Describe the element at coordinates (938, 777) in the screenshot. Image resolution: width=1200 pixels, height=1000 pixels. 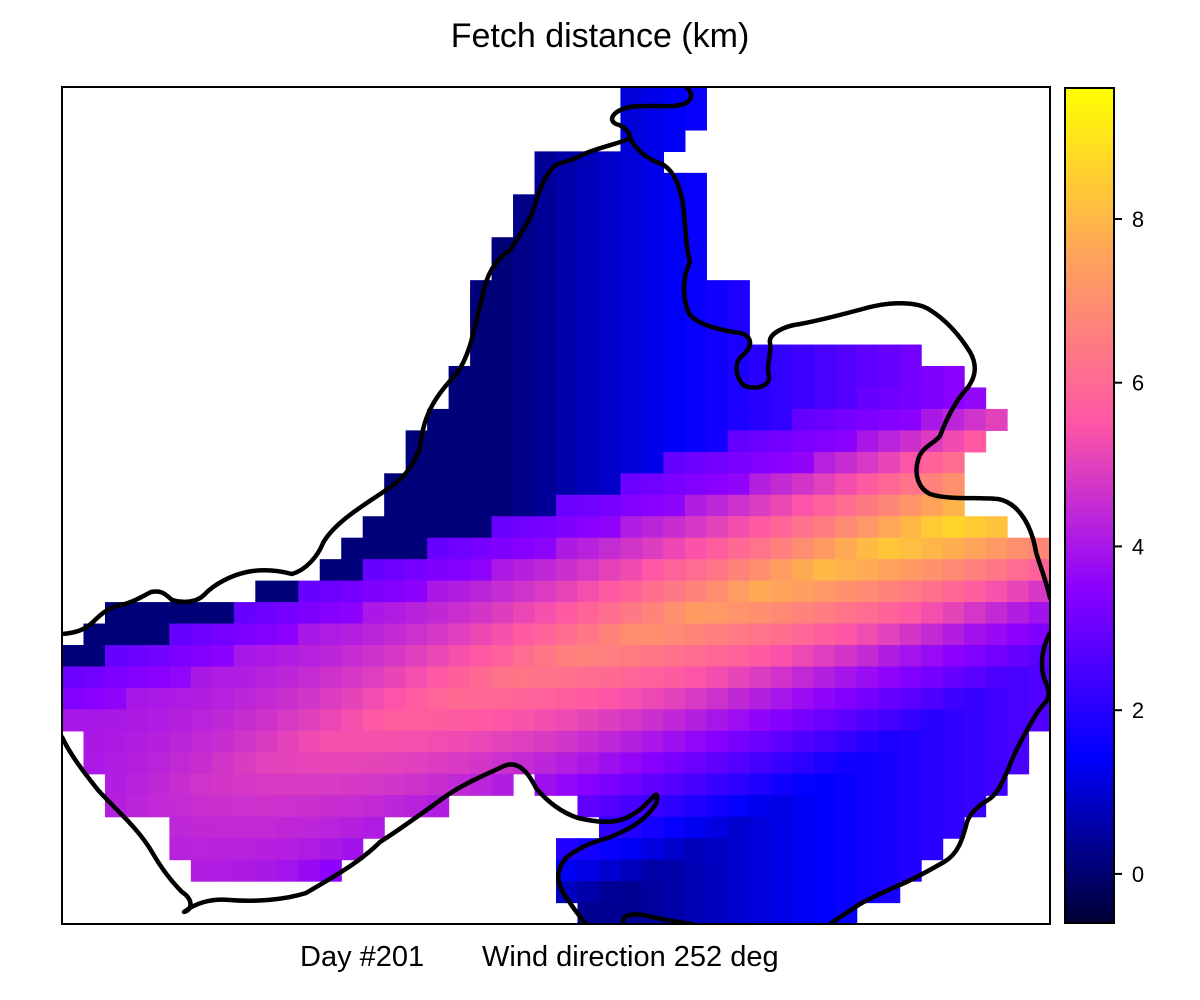
I see `shoreline-east-lobe` at that location.